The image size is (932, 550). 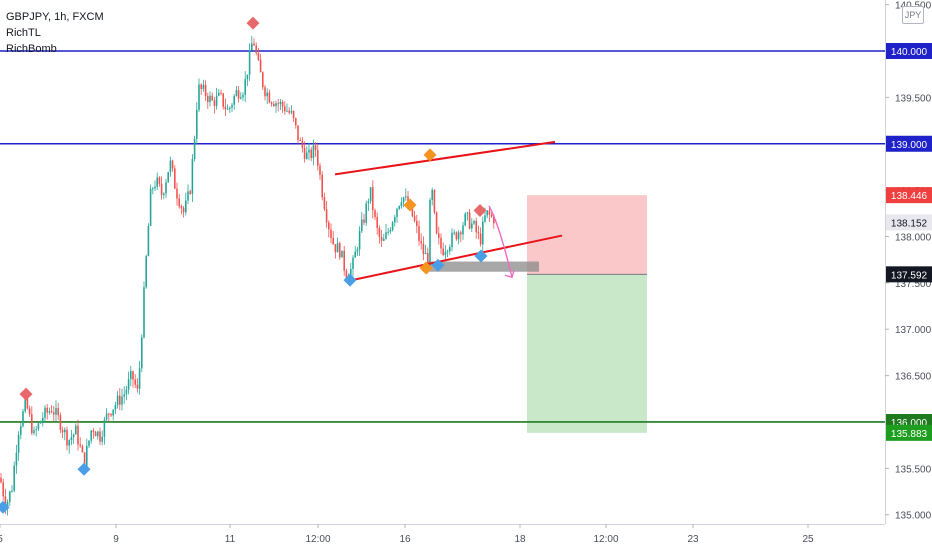 I want to click on forecast-arrow, so click(x=501, y=242).